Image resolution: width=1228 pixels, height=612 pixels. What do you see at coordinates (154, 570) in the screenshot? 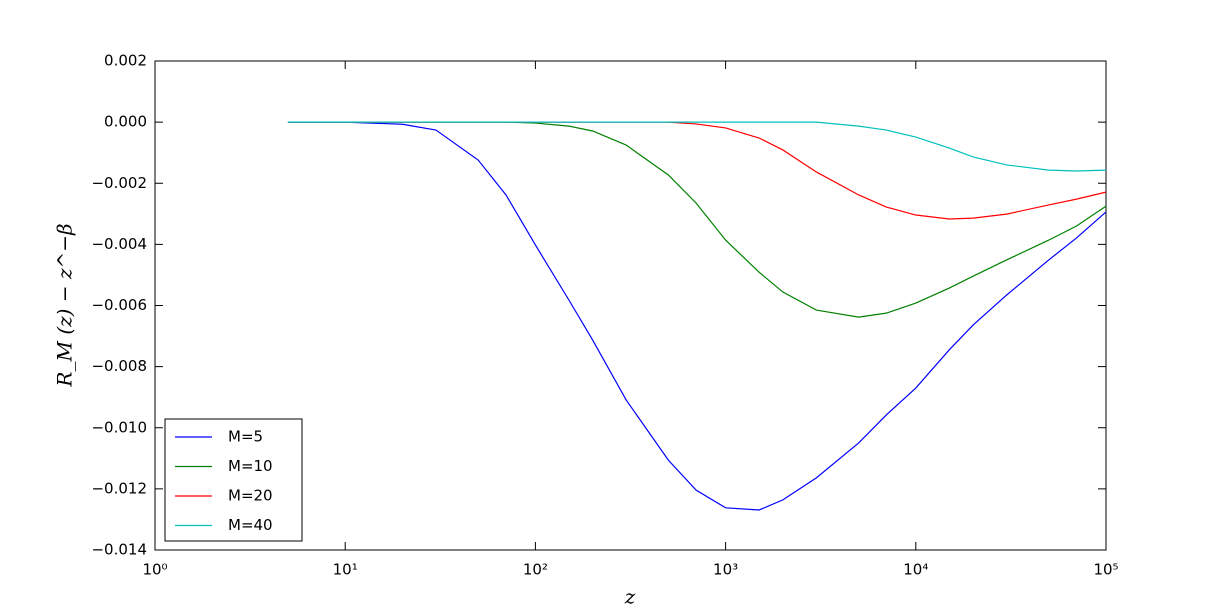
I see `x-tick-label: 10⁰` at bounding box center [154, 570].